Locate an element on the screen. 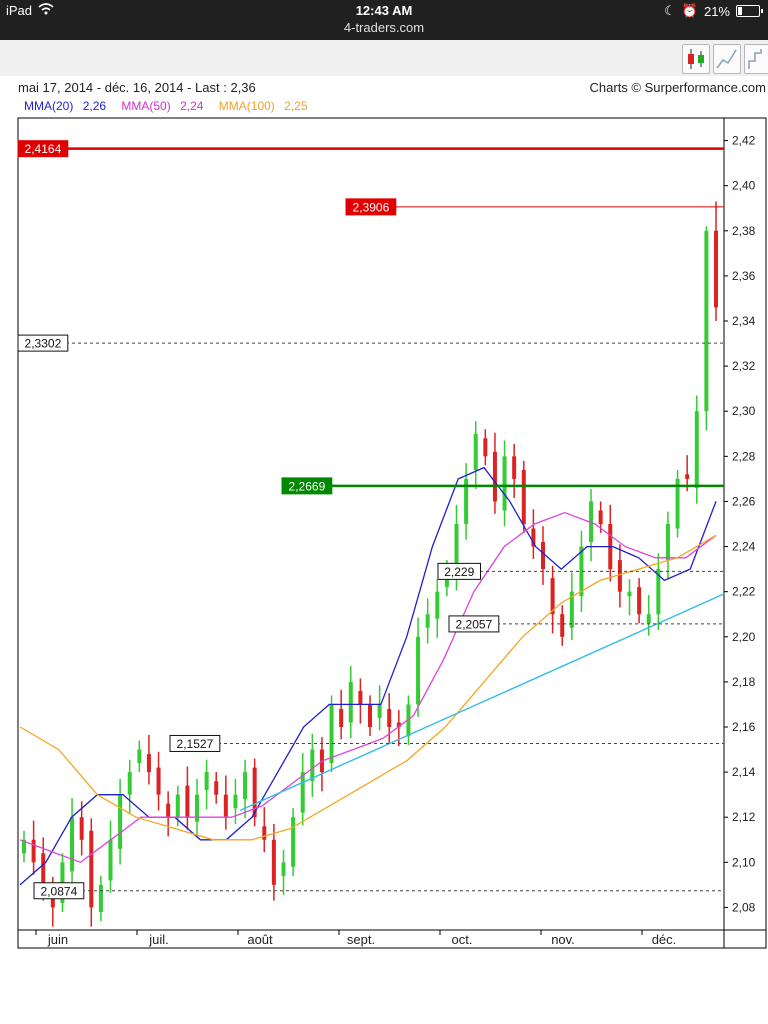 The height and width of the screenshot is (1024, 768). y-tick-label: 2,20 is located at coordinates (744, 637).